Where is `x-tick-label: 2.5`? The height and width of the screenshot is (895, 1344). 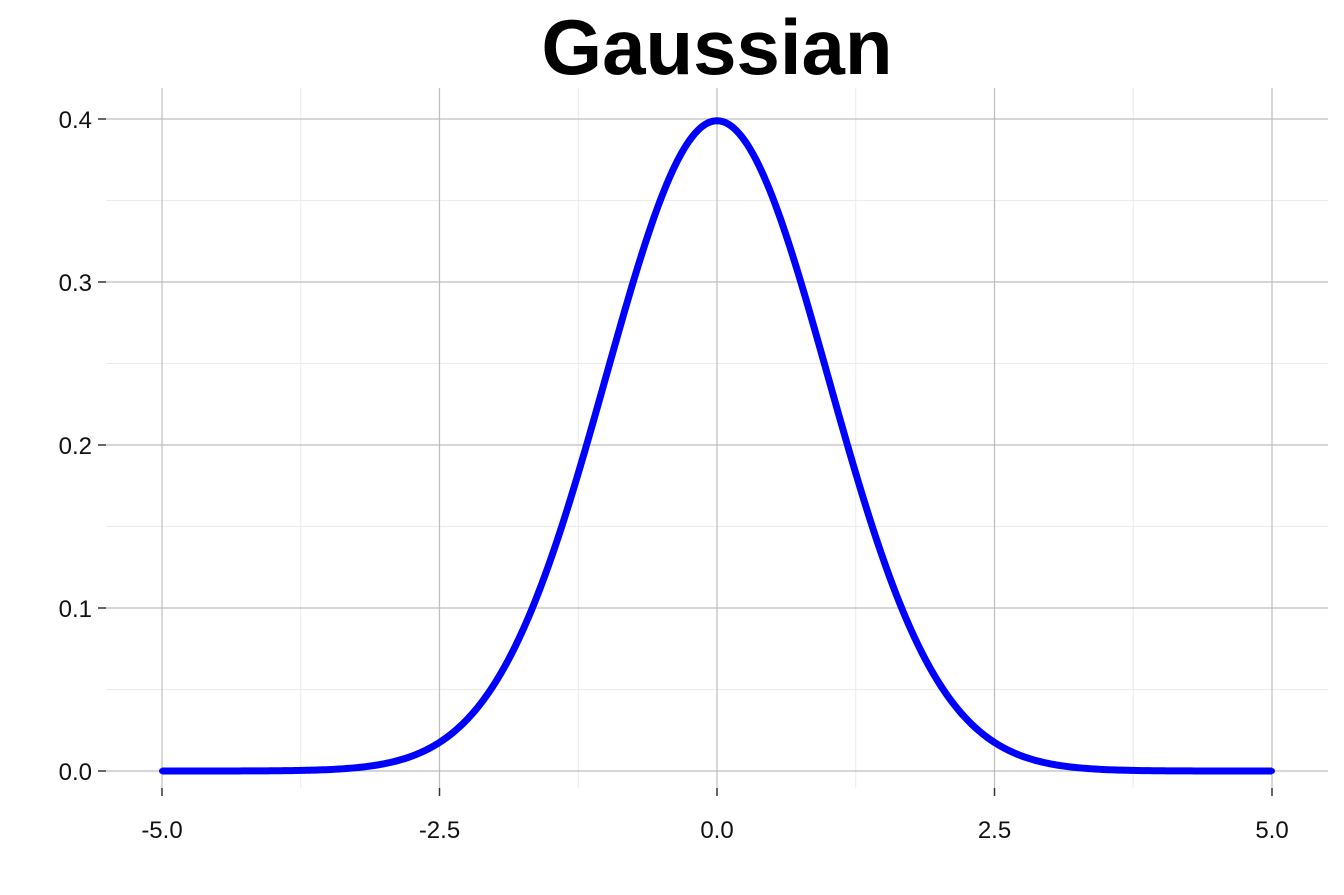
x-tick-label: 2.5 is located at coordinates (994, 830).